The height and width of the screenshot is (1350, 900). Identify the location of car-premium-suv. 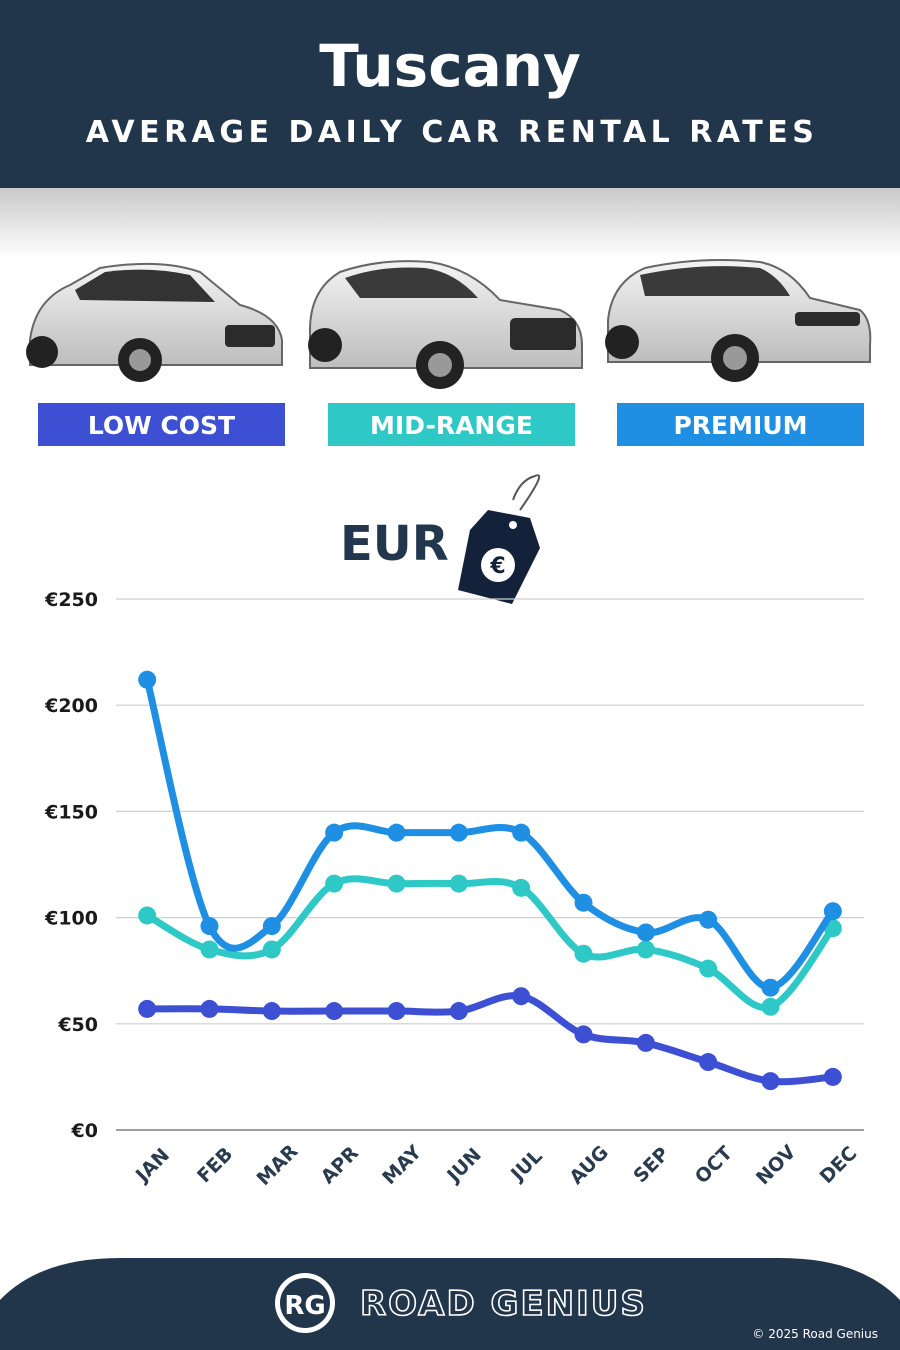
(738, 320).